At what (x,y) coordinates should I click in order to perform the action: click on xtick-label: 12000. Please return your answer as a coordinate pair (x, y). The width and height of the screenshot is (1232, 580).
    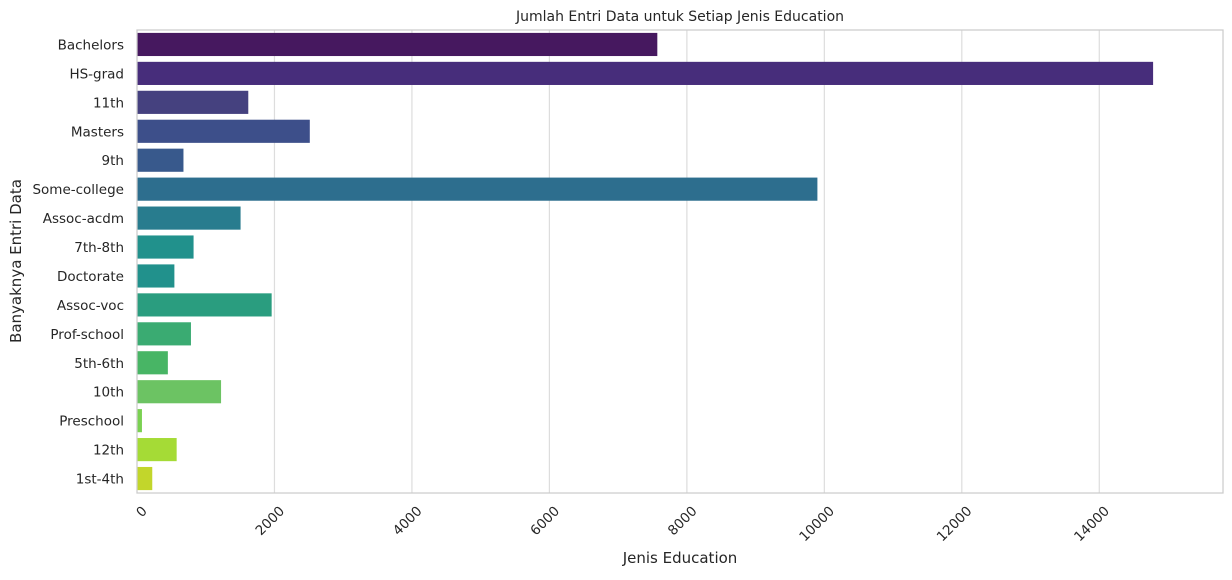
    Looking at the image, I should click on (955, 524).